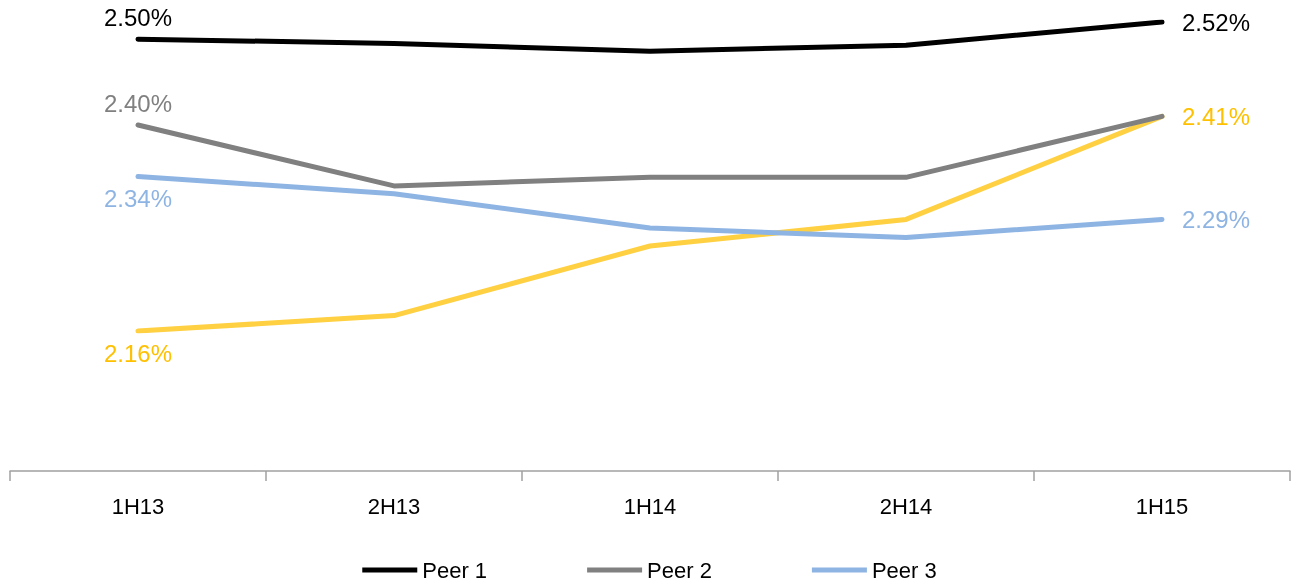 This screenshot has height=584, width=1299. I want to click on data-label: 2.29%, so click(1216, 219).